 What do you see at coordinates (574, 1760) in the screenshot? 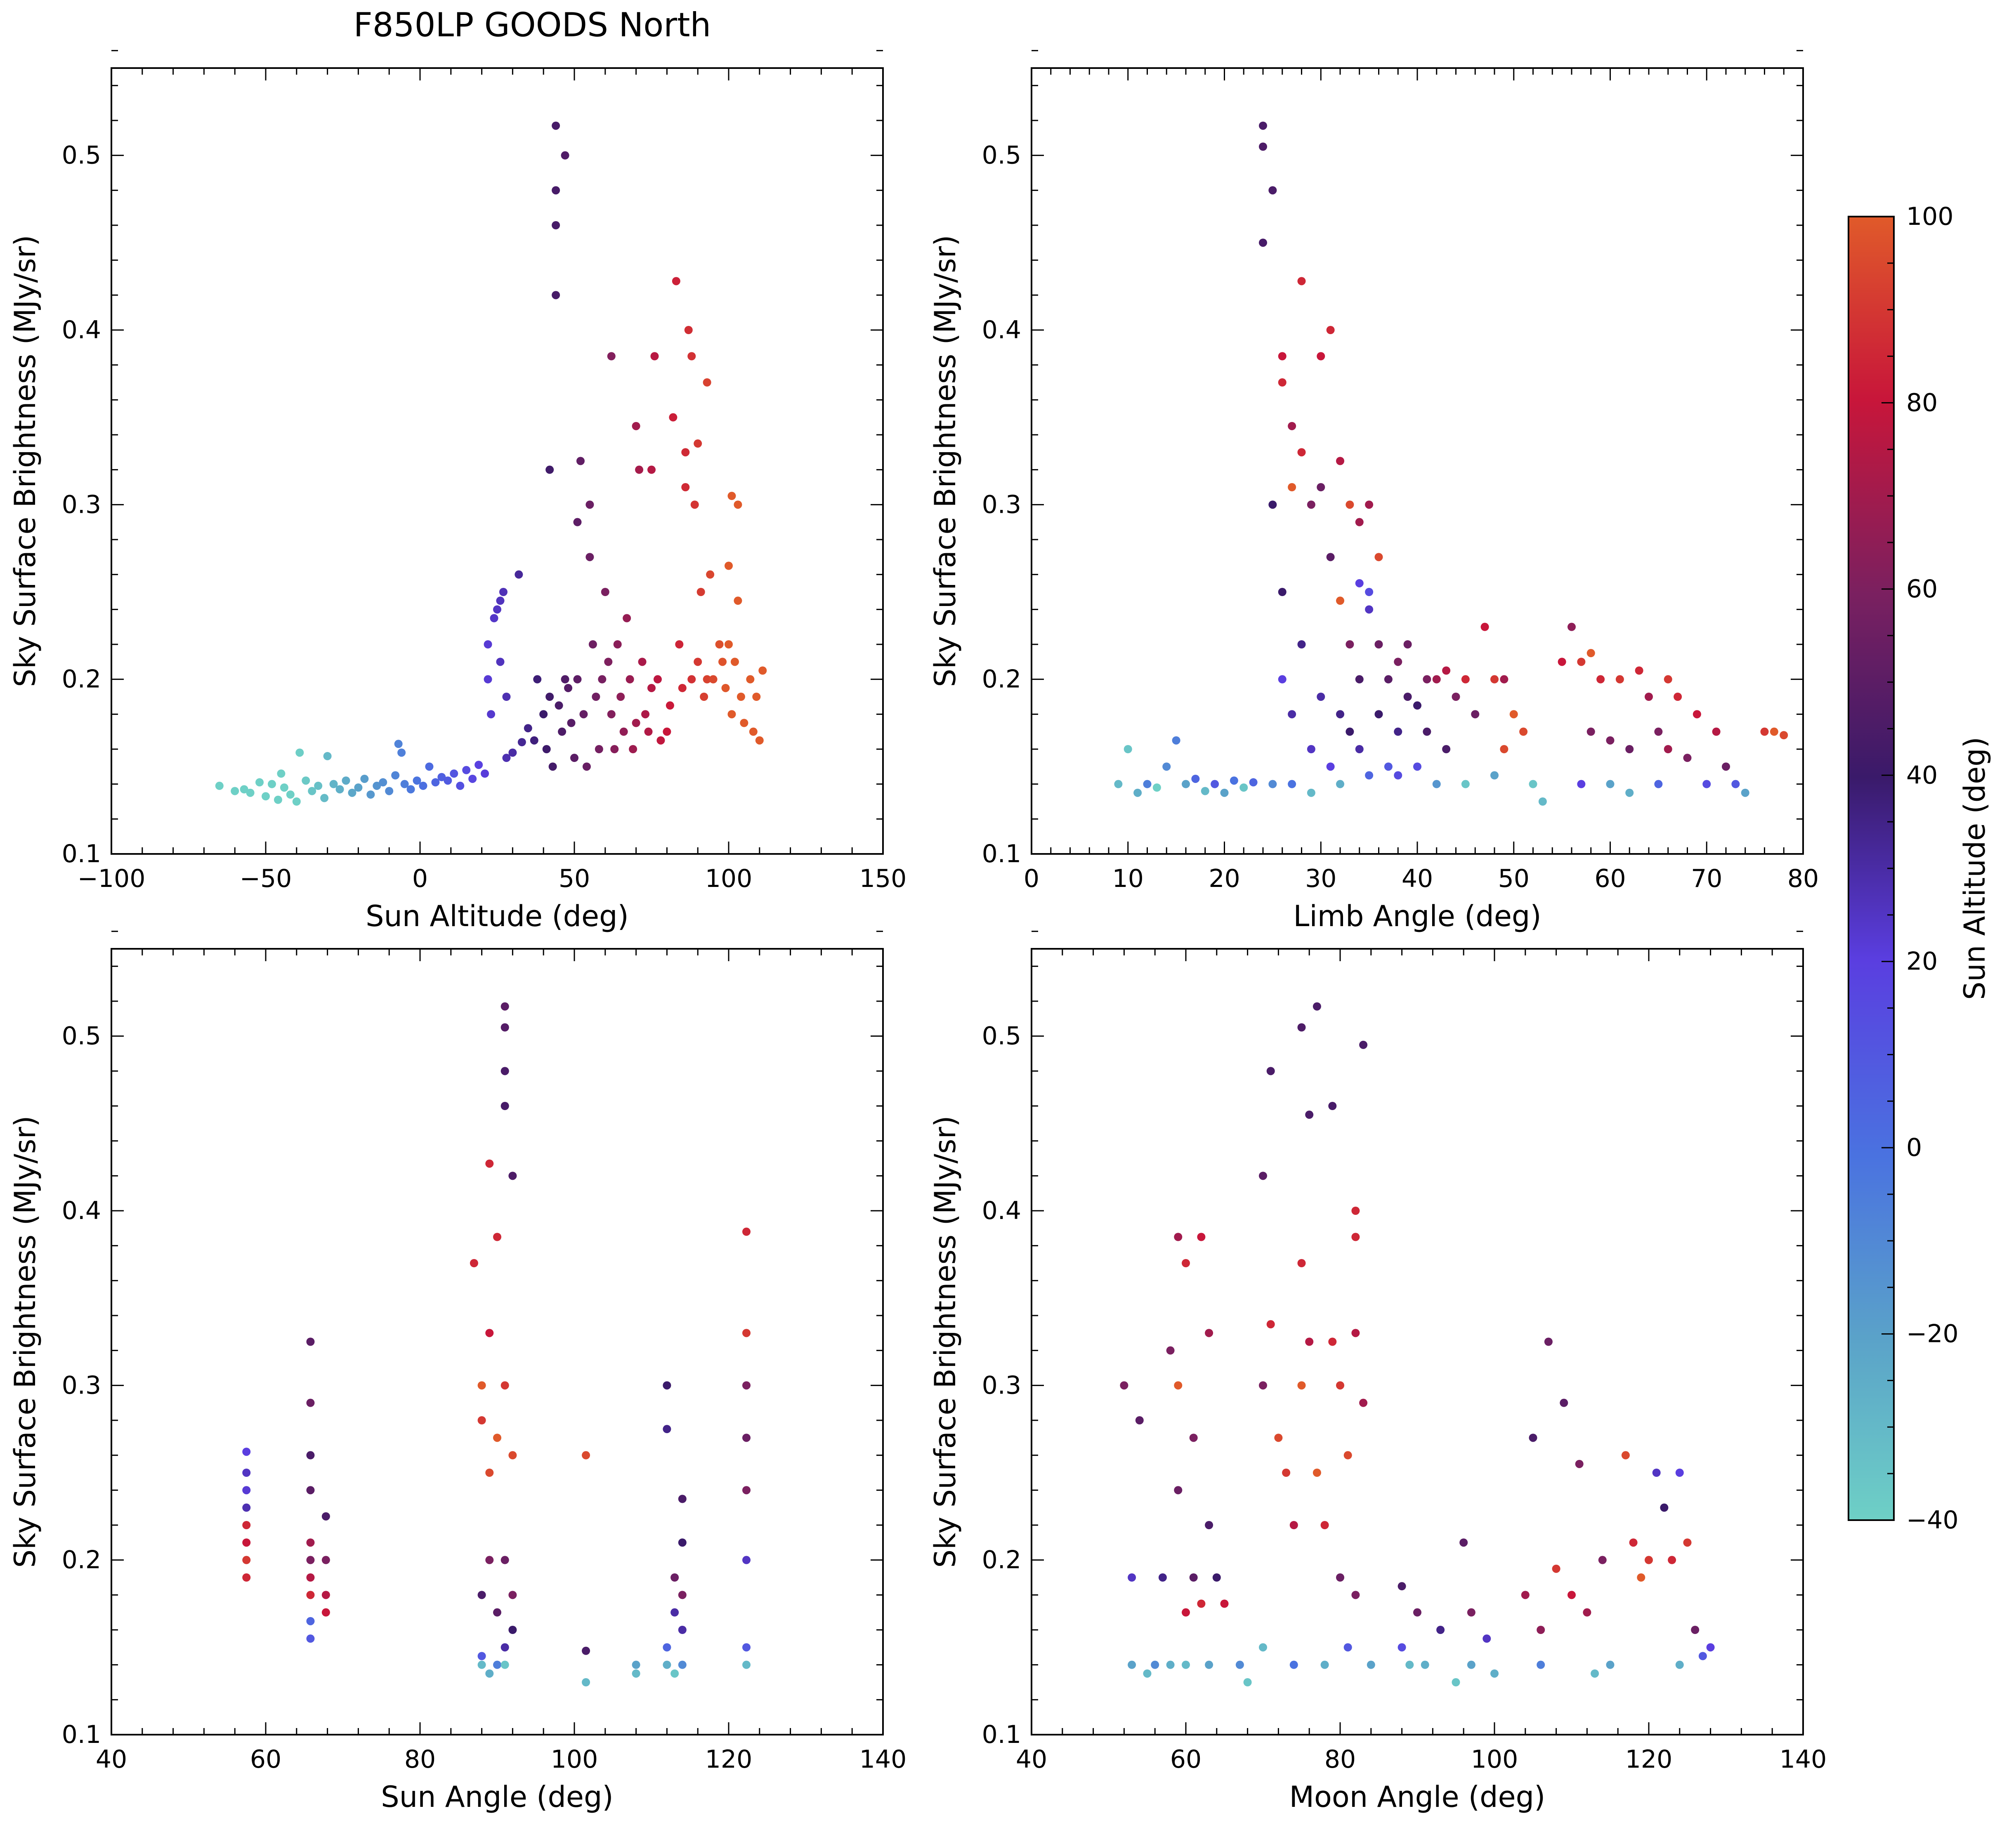
I see `x-tick-label: 100` at bounding box center [574, 1760].